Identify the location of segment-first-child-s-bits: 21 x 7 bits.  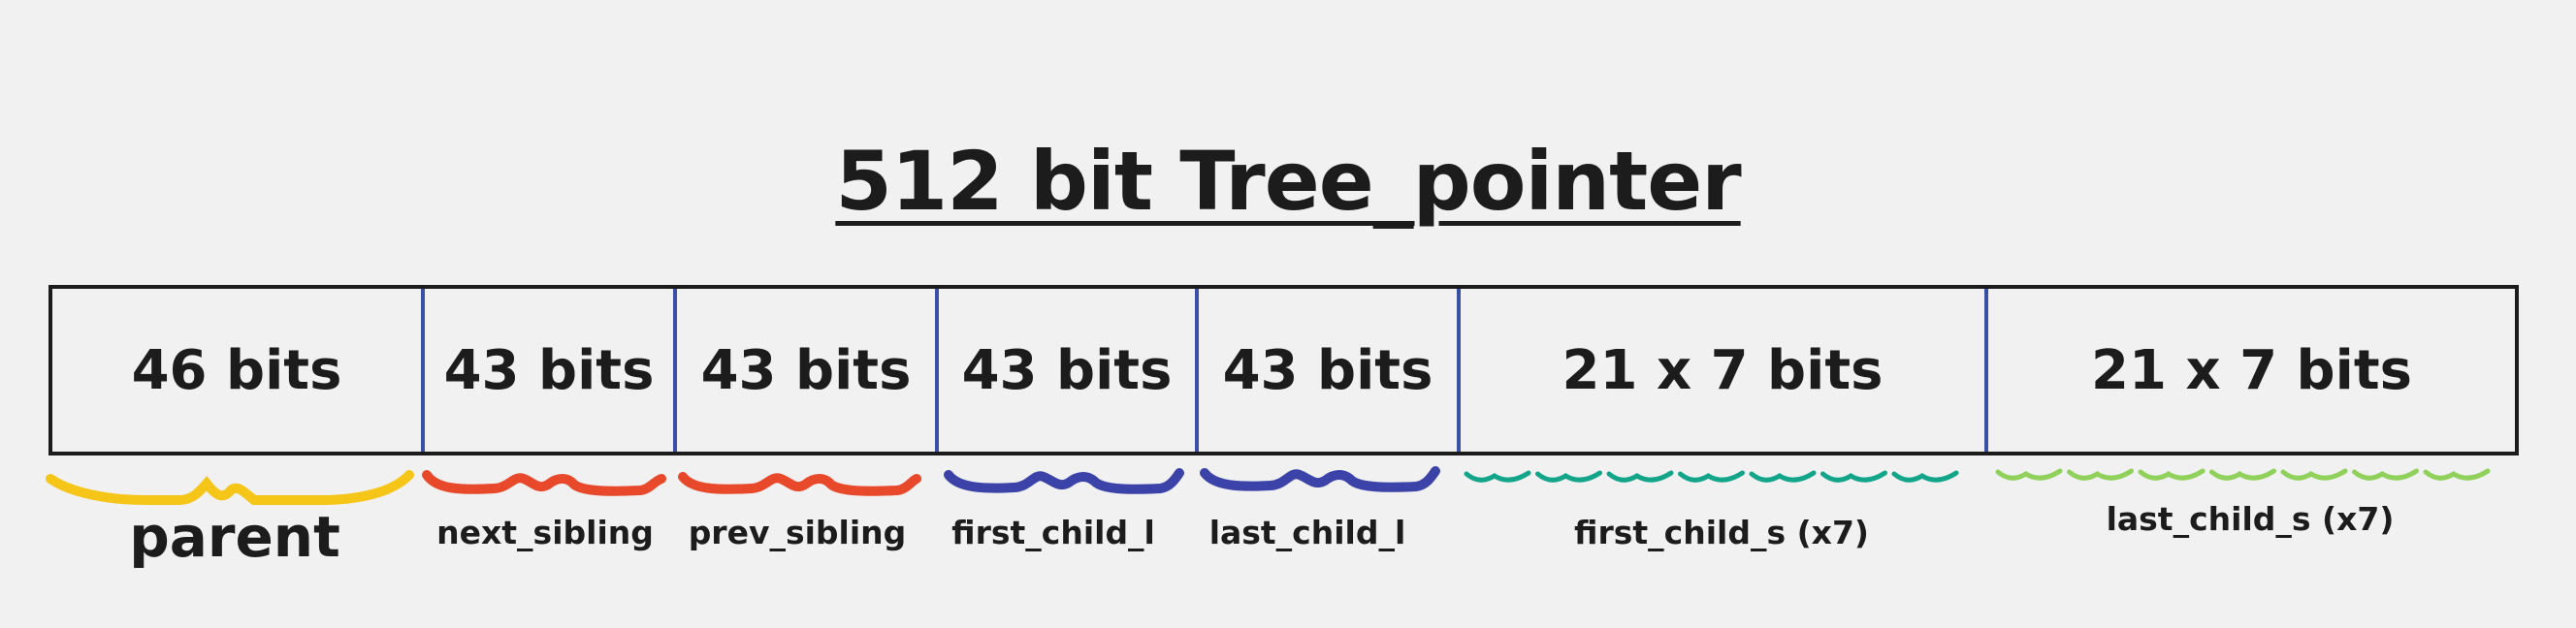
(1723, 370).